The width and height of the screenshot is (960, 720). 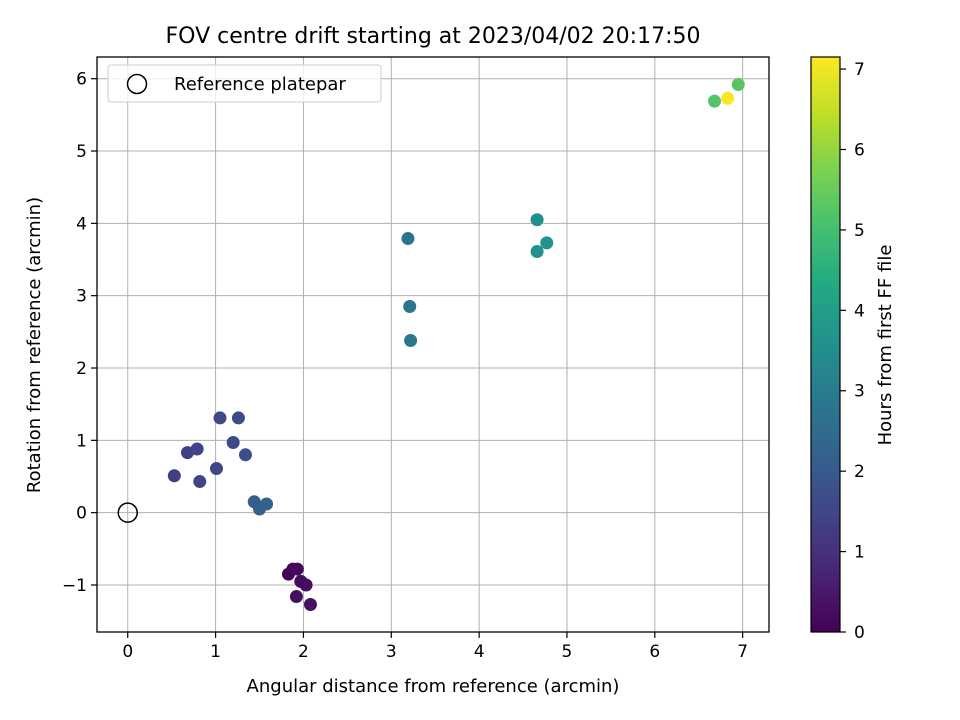 I want to click on y-tick-label: 6, so click(x=81, y=80).